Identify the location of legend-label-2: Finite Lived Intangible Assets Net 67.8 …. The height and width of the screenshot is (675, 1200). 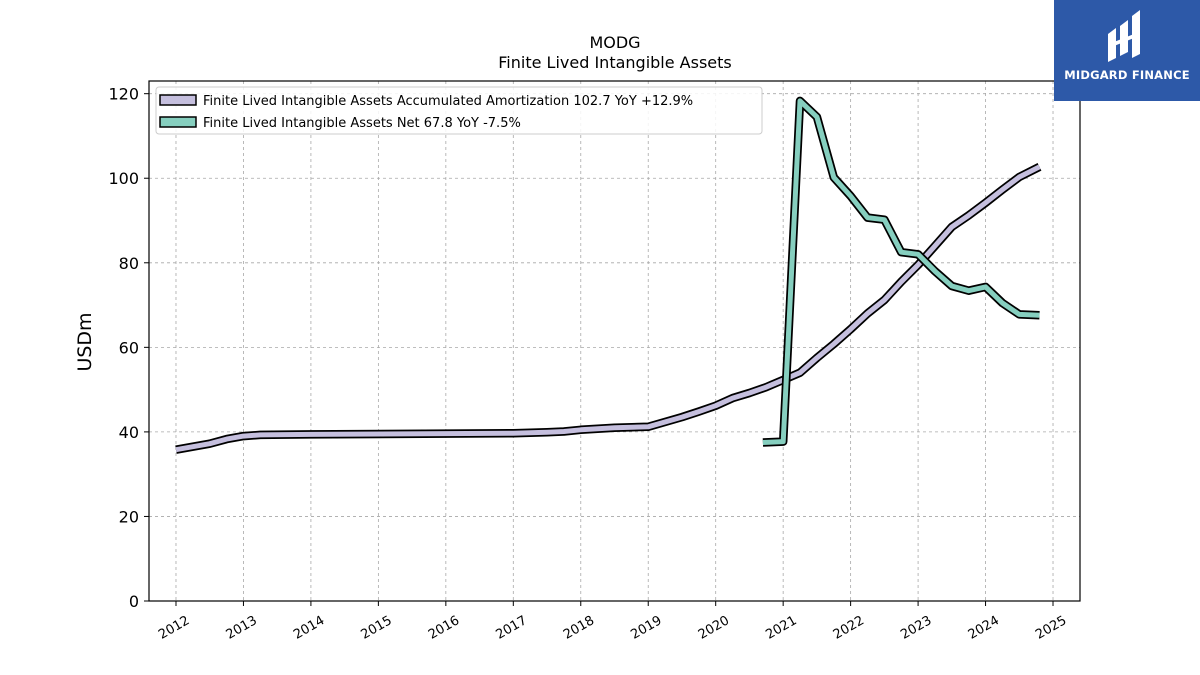
(362, 123).